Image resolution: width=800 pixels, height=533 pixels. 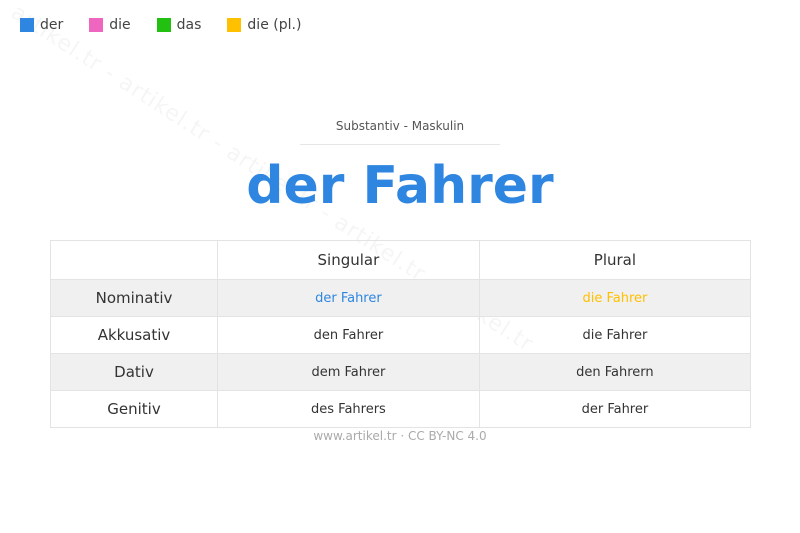 What do you see at coordinates (348, 372) in the screenshot?
I see `singular-cell: dem Fahrer` at bounding box center [348, 372].